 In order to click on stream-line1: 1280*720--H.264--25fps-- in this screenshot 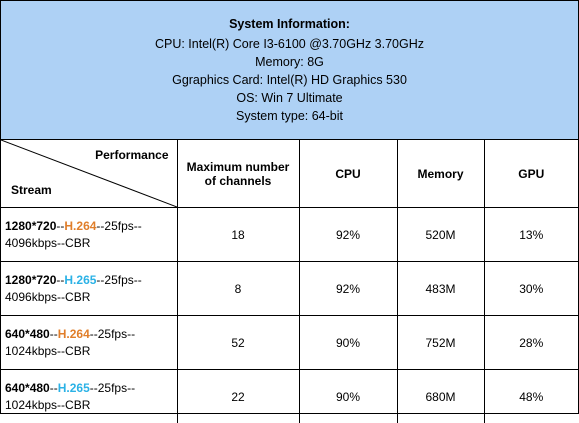, I will do `click(91, 226)`.